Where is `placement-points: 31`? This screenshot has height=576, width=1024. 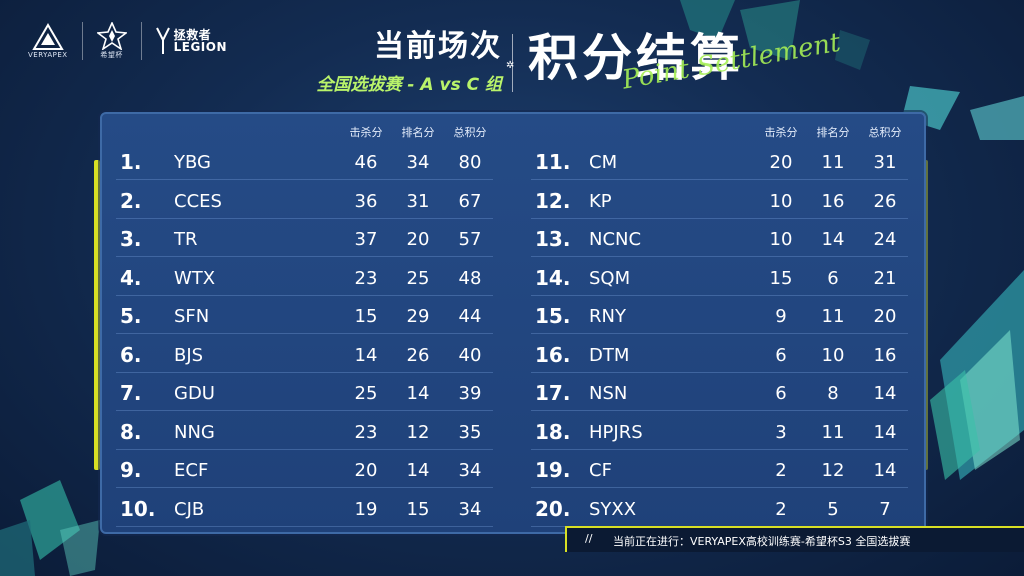 placement-points: 31 is located at coordinates (418, 201).